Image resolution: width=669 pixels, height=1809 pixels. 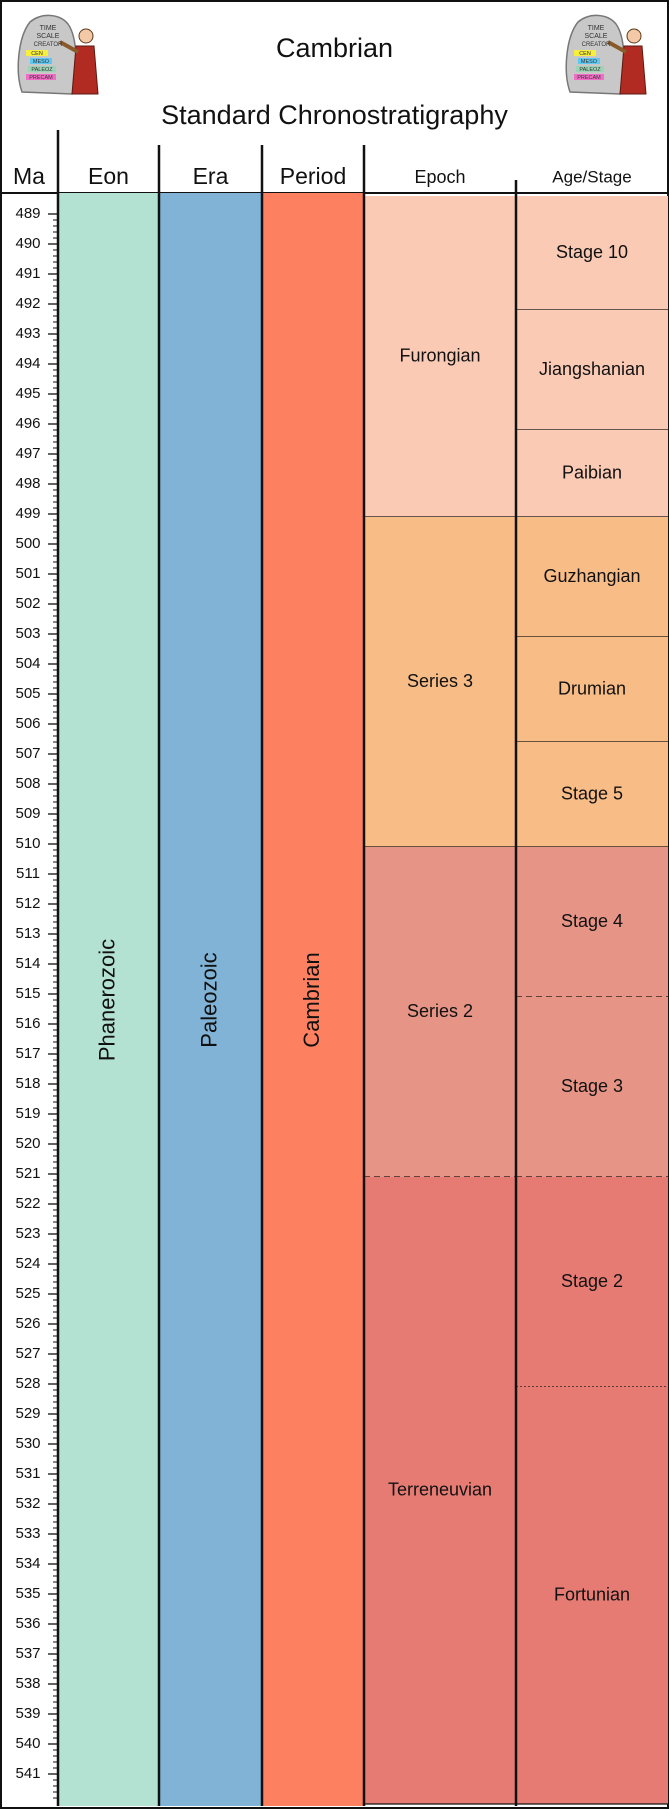 I want to click on stage-label-2: Jiangshanian, so click(x=592, y=369).